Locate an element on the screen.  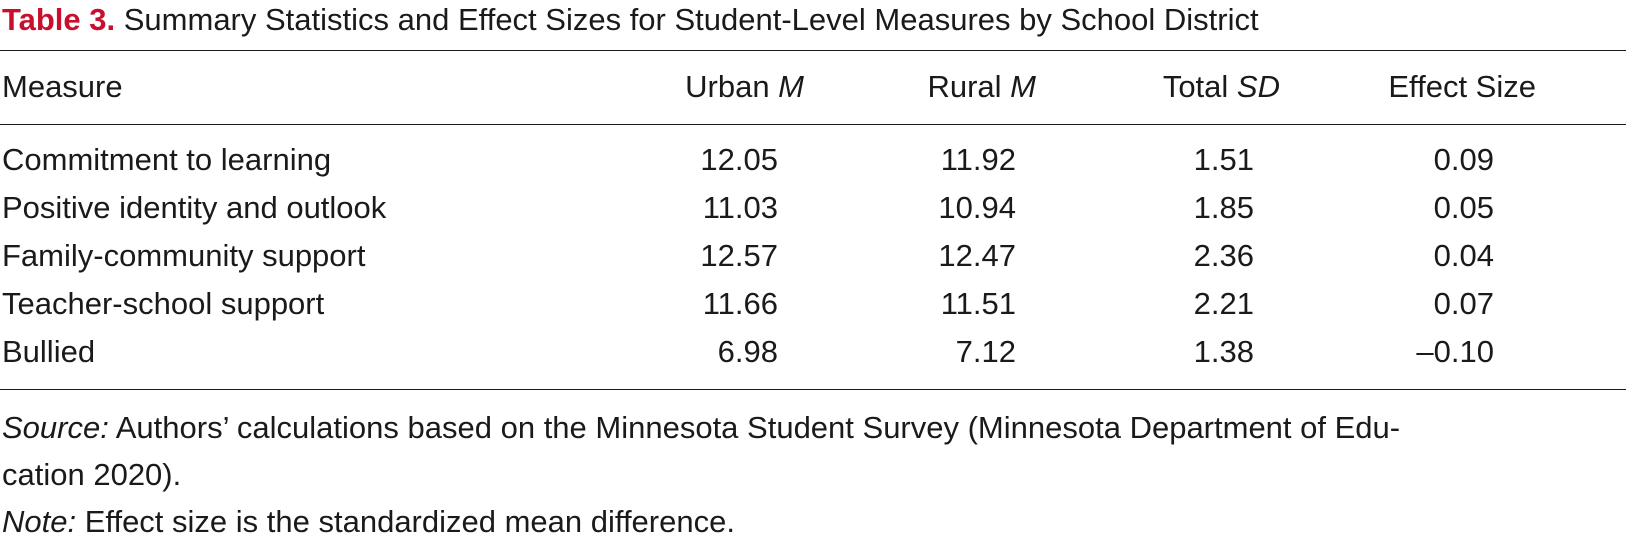
cell-effect-size: –0.10 is located at coordinates (1455, 351).